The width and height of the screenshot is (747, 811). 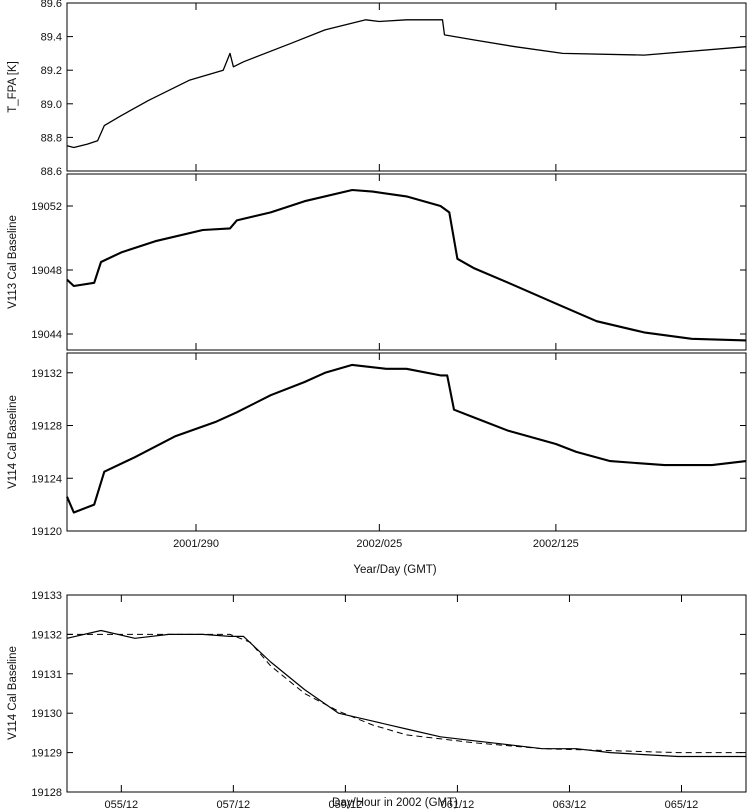 I want to click on panel-3-xlabel: Year/Day (GMT), so click(x=394, y=570).